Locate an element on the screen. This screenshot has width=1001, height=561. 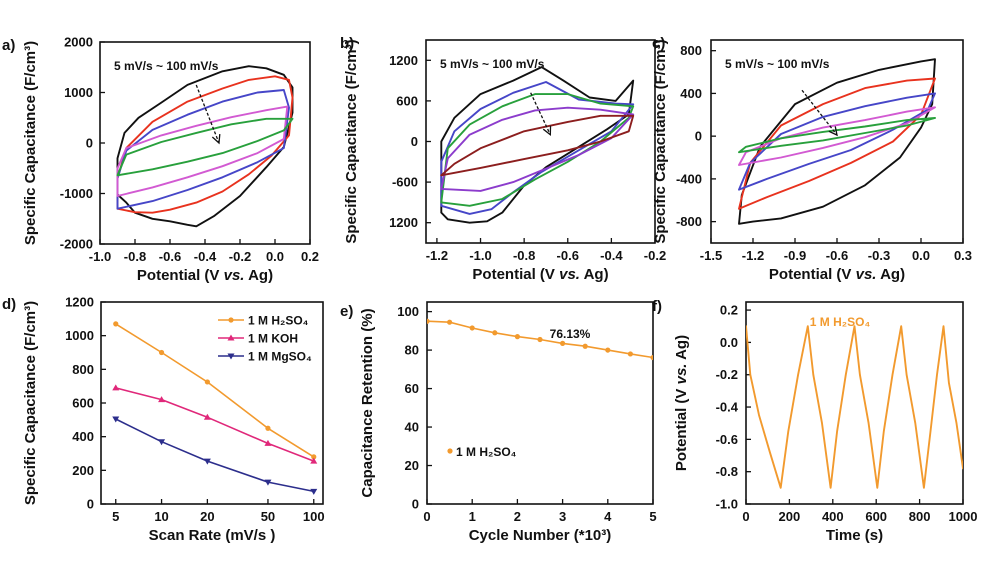
y-axis-label: Capacitance Retention (%) is located at coordinates (367, 402).